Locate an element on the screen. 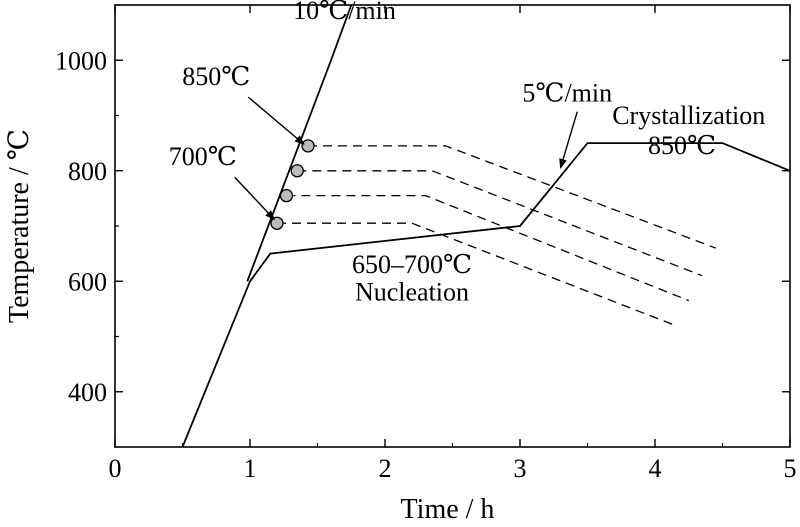  x-tick-label: 4 is located at coordinates (655, 468).